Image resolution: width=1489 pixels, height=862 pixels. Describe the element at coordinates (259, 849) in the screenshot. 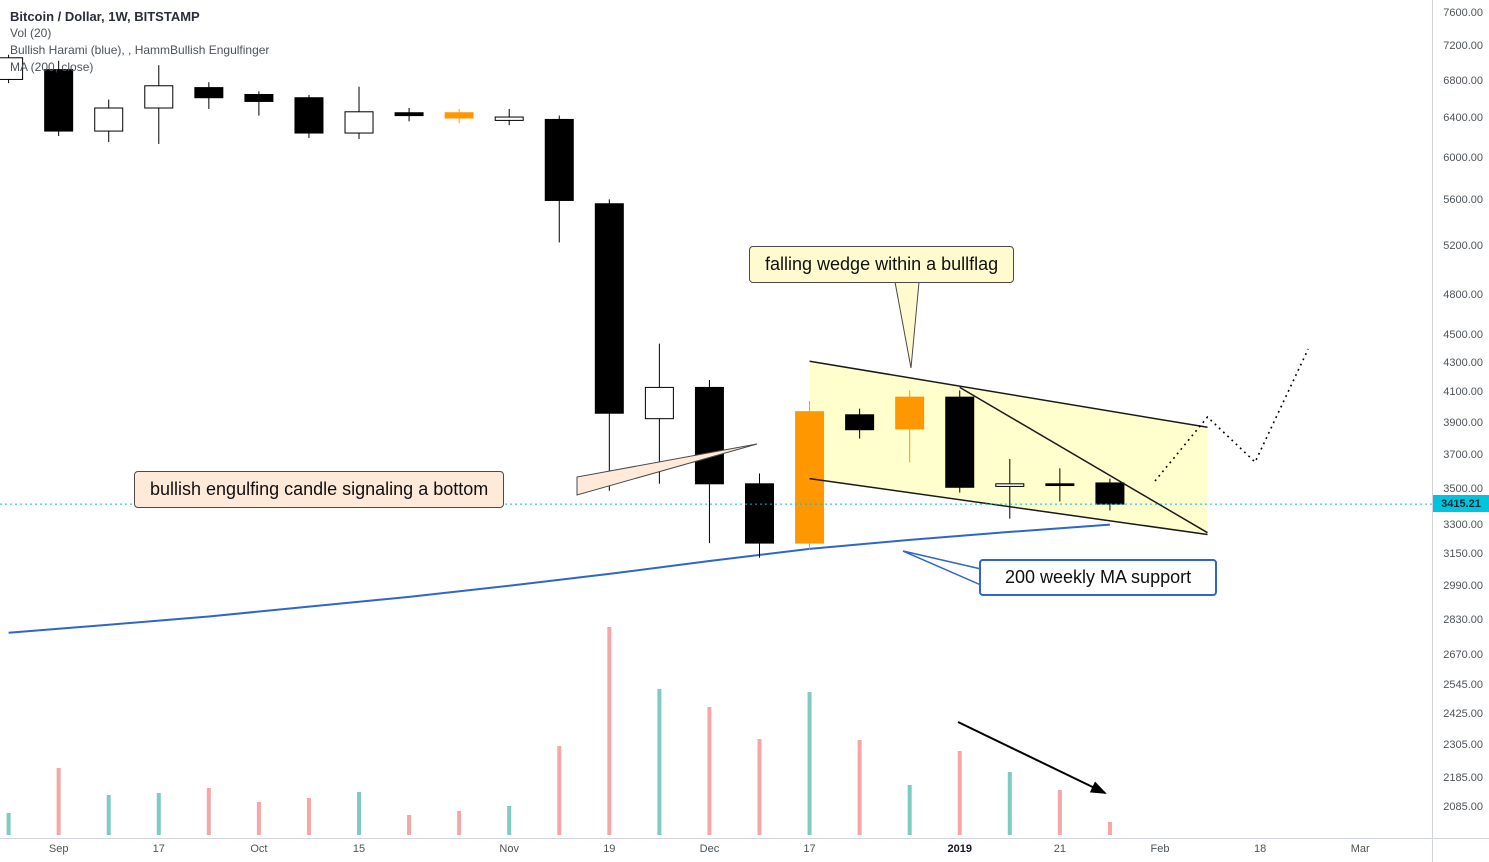

I see `time-axis-label: Oct` at that location.